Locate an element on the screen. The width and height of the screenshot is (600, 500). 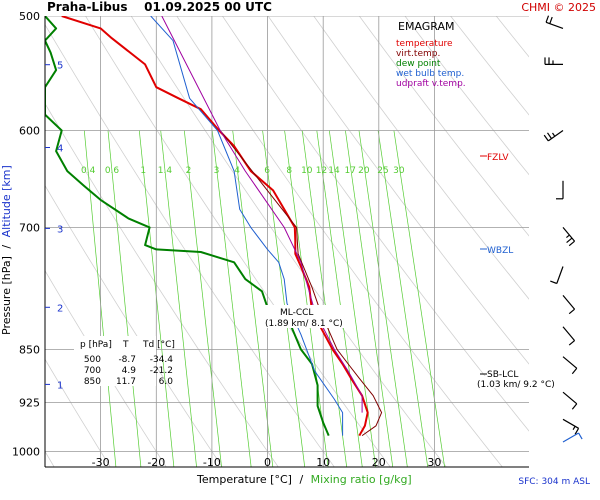
x-axis-title: Temperature [°C] / Mixing ratio [g/kg] is located at coordinates (304, 479).